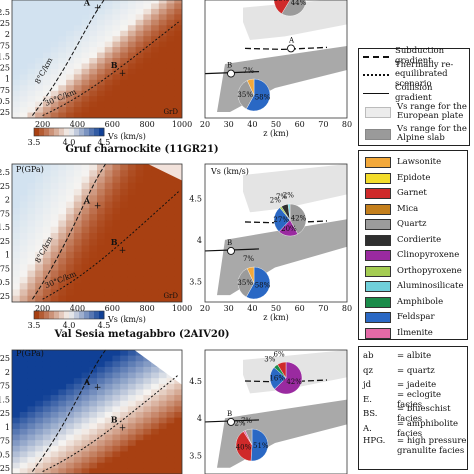 This screenshot has height=474, width=474. I want to click on reequilibrated-gradient-line, so click(110, 69).